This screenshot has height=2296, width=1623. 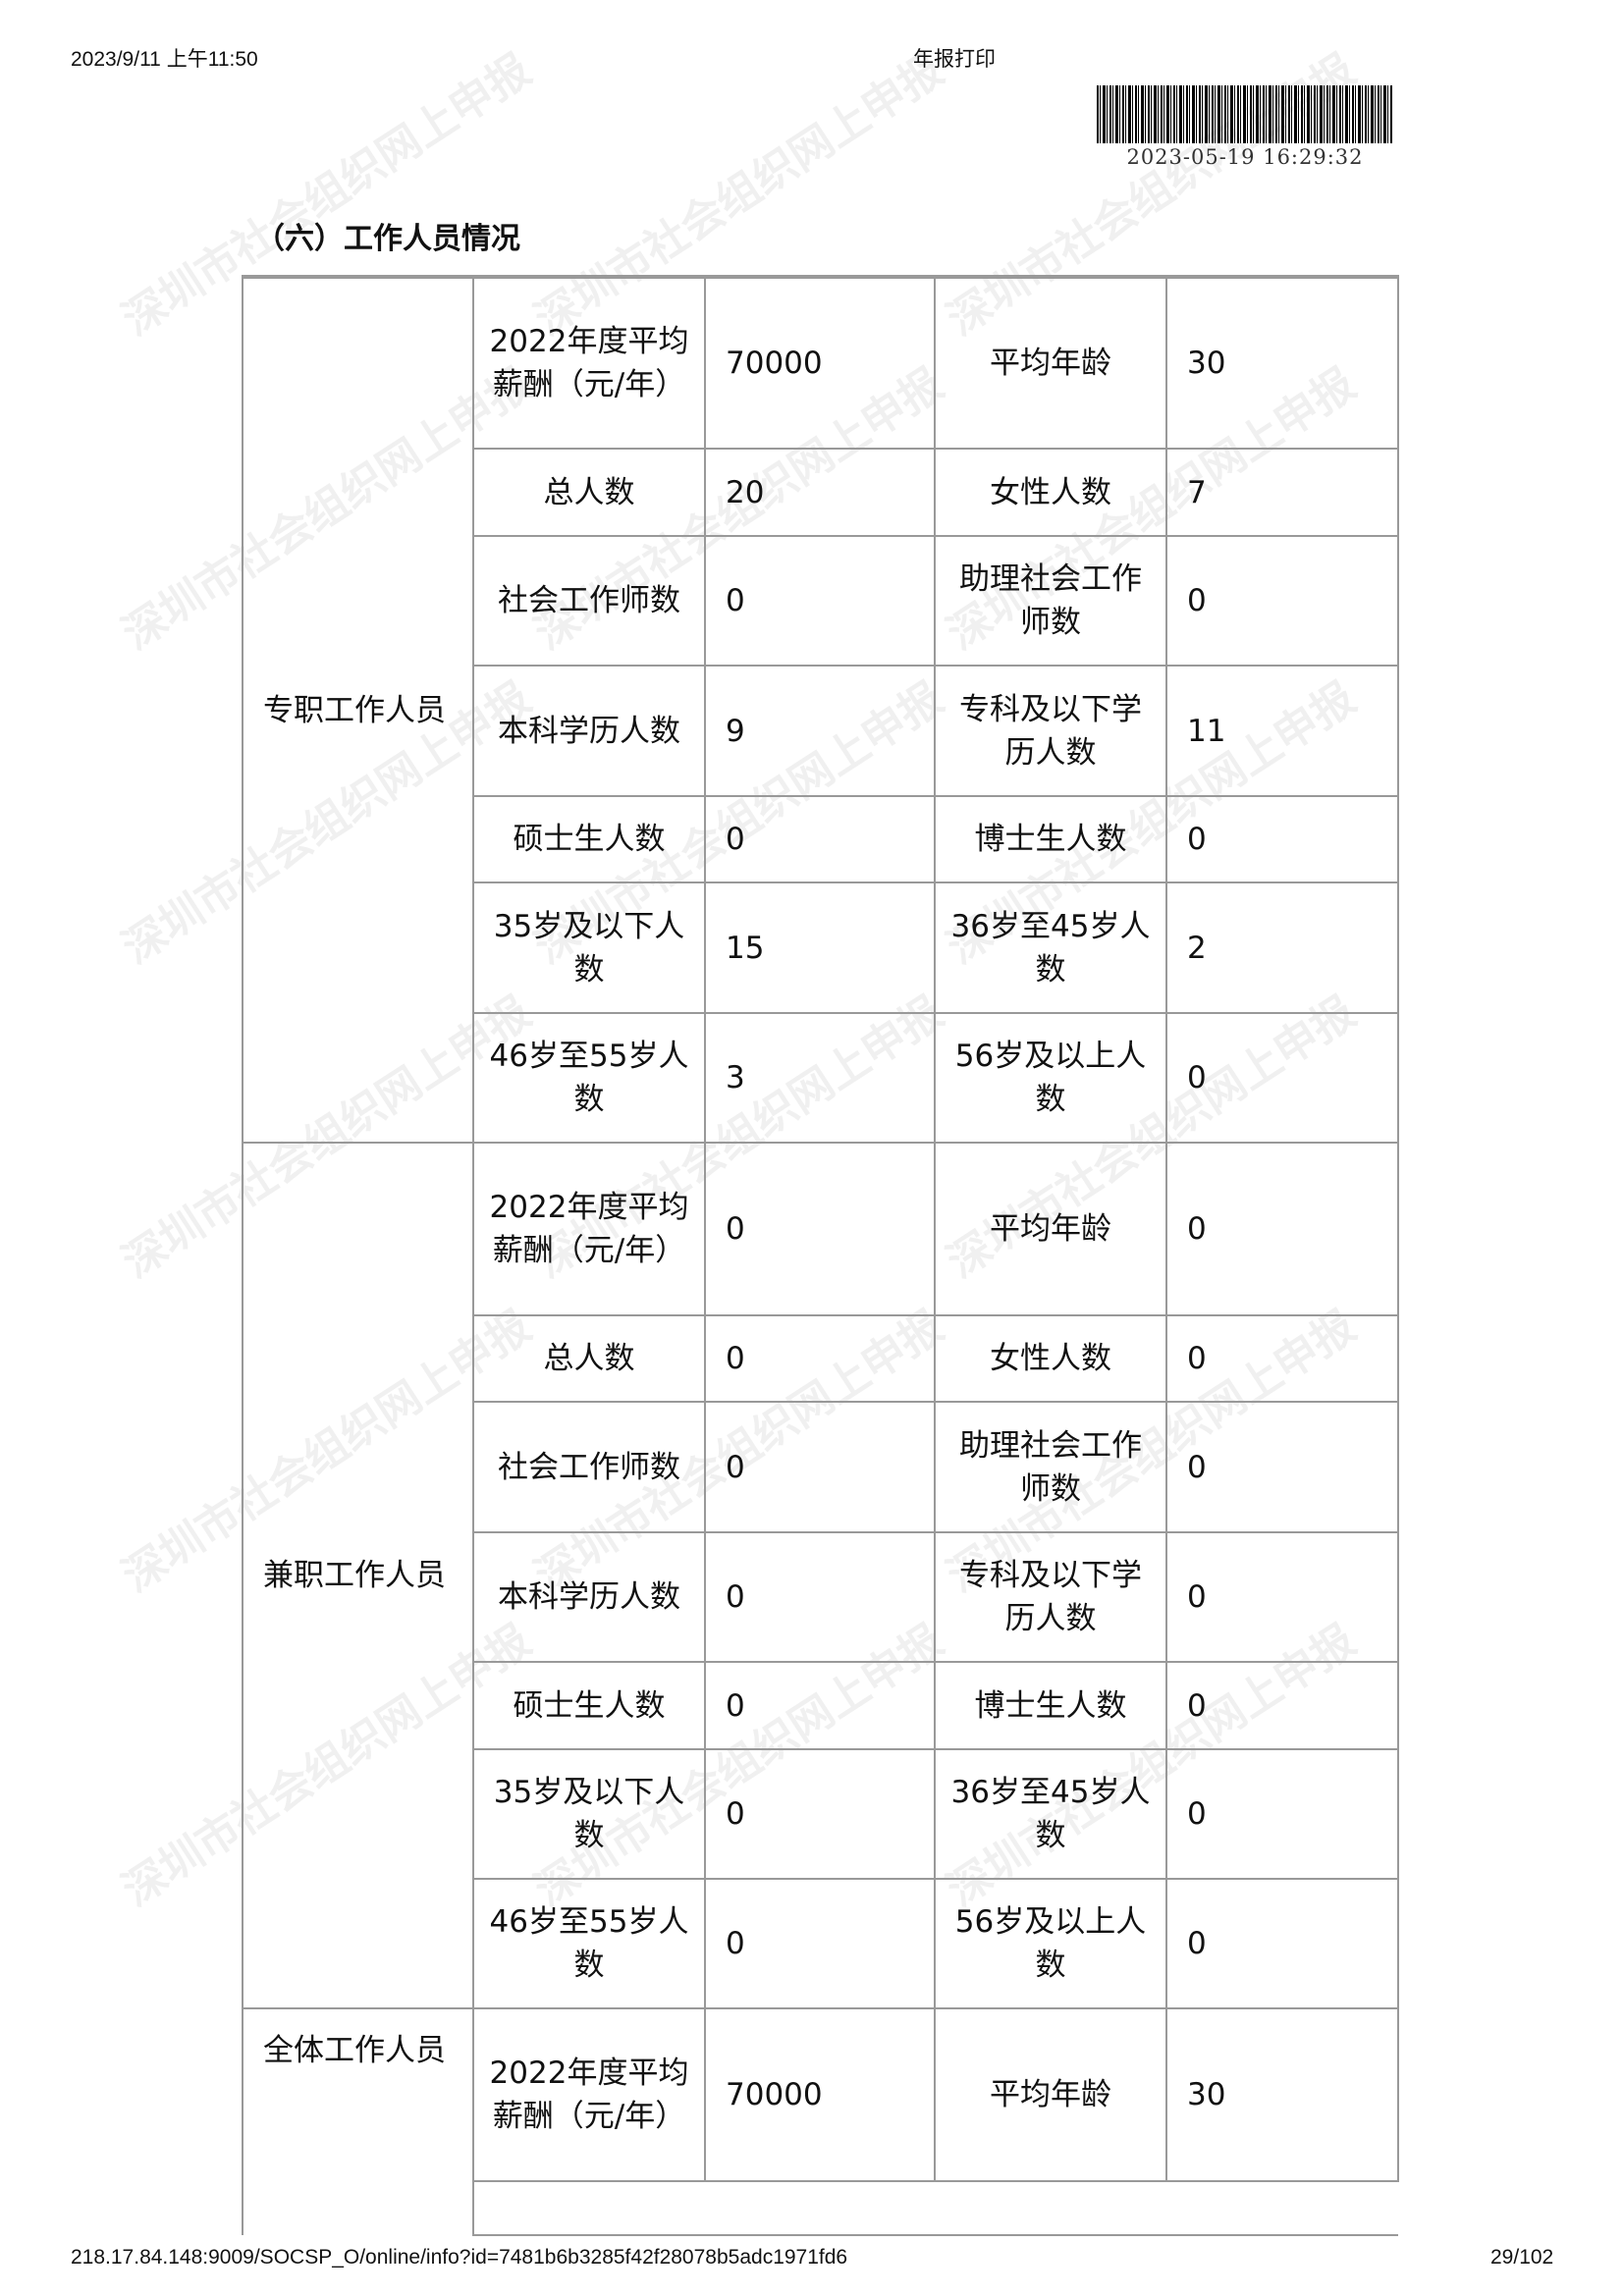 What do you see at coordinates (358, 2121) in the screenshot?
I see `group-label: 全体工作人员` at bounding box center [358, 2121].